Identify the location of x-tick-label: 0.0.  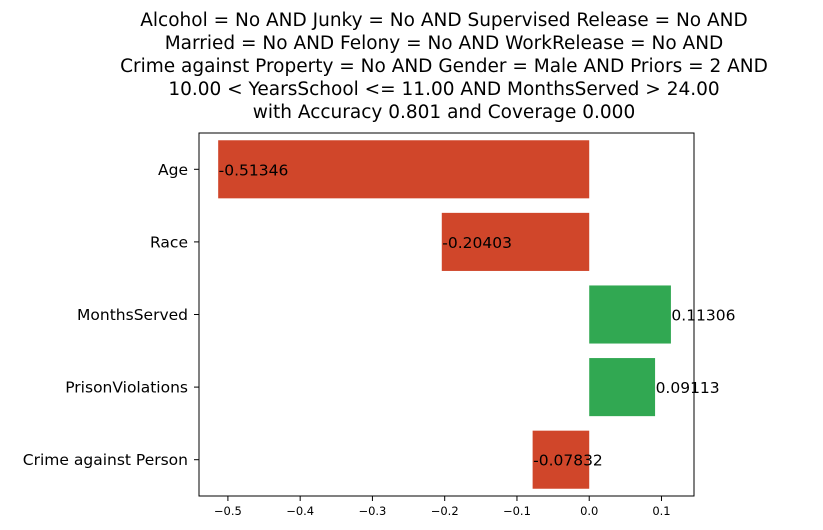
(589, 511).